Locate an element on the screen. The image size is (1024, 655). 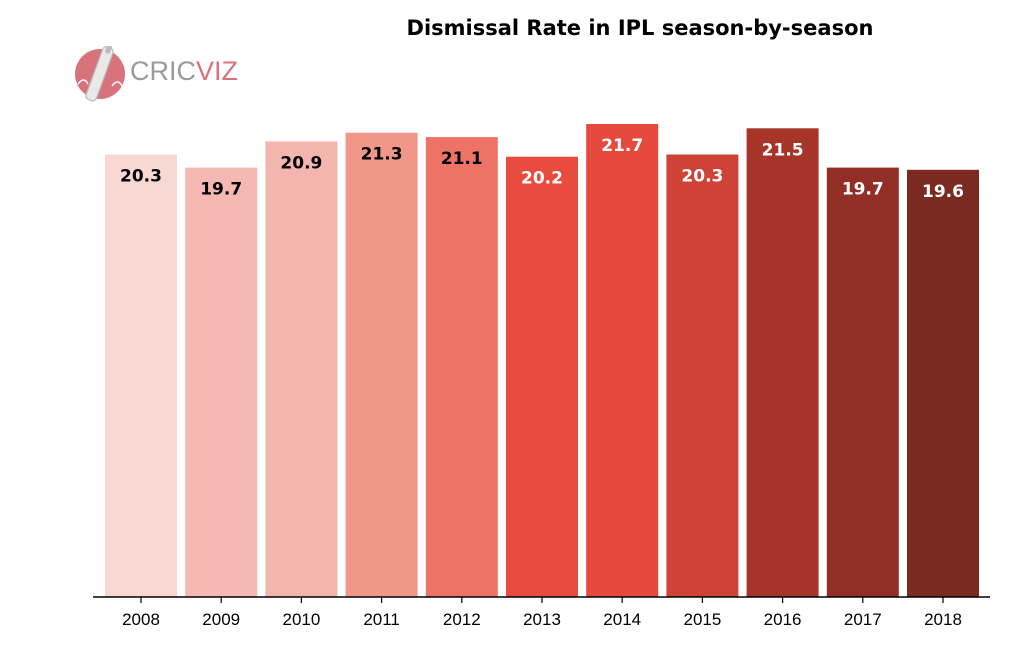
cricket-bat-ball-icon is located at coordinates (100, 71).